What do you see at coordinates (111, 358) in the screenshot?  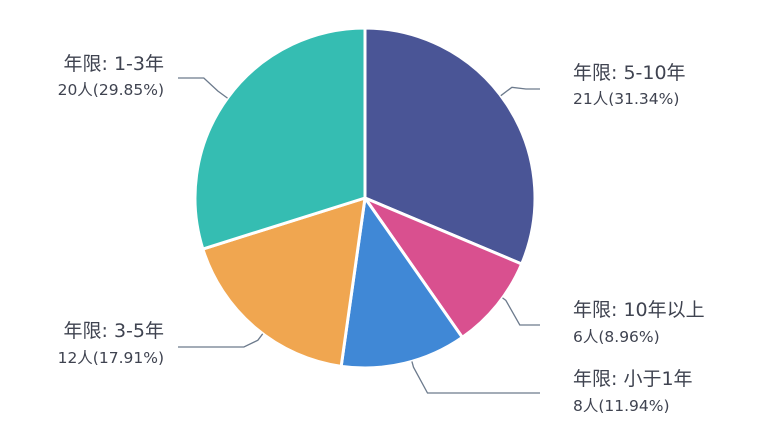 I see `slice-value-label-4: 12人(17.91%)` at bounding box center [111, 358].